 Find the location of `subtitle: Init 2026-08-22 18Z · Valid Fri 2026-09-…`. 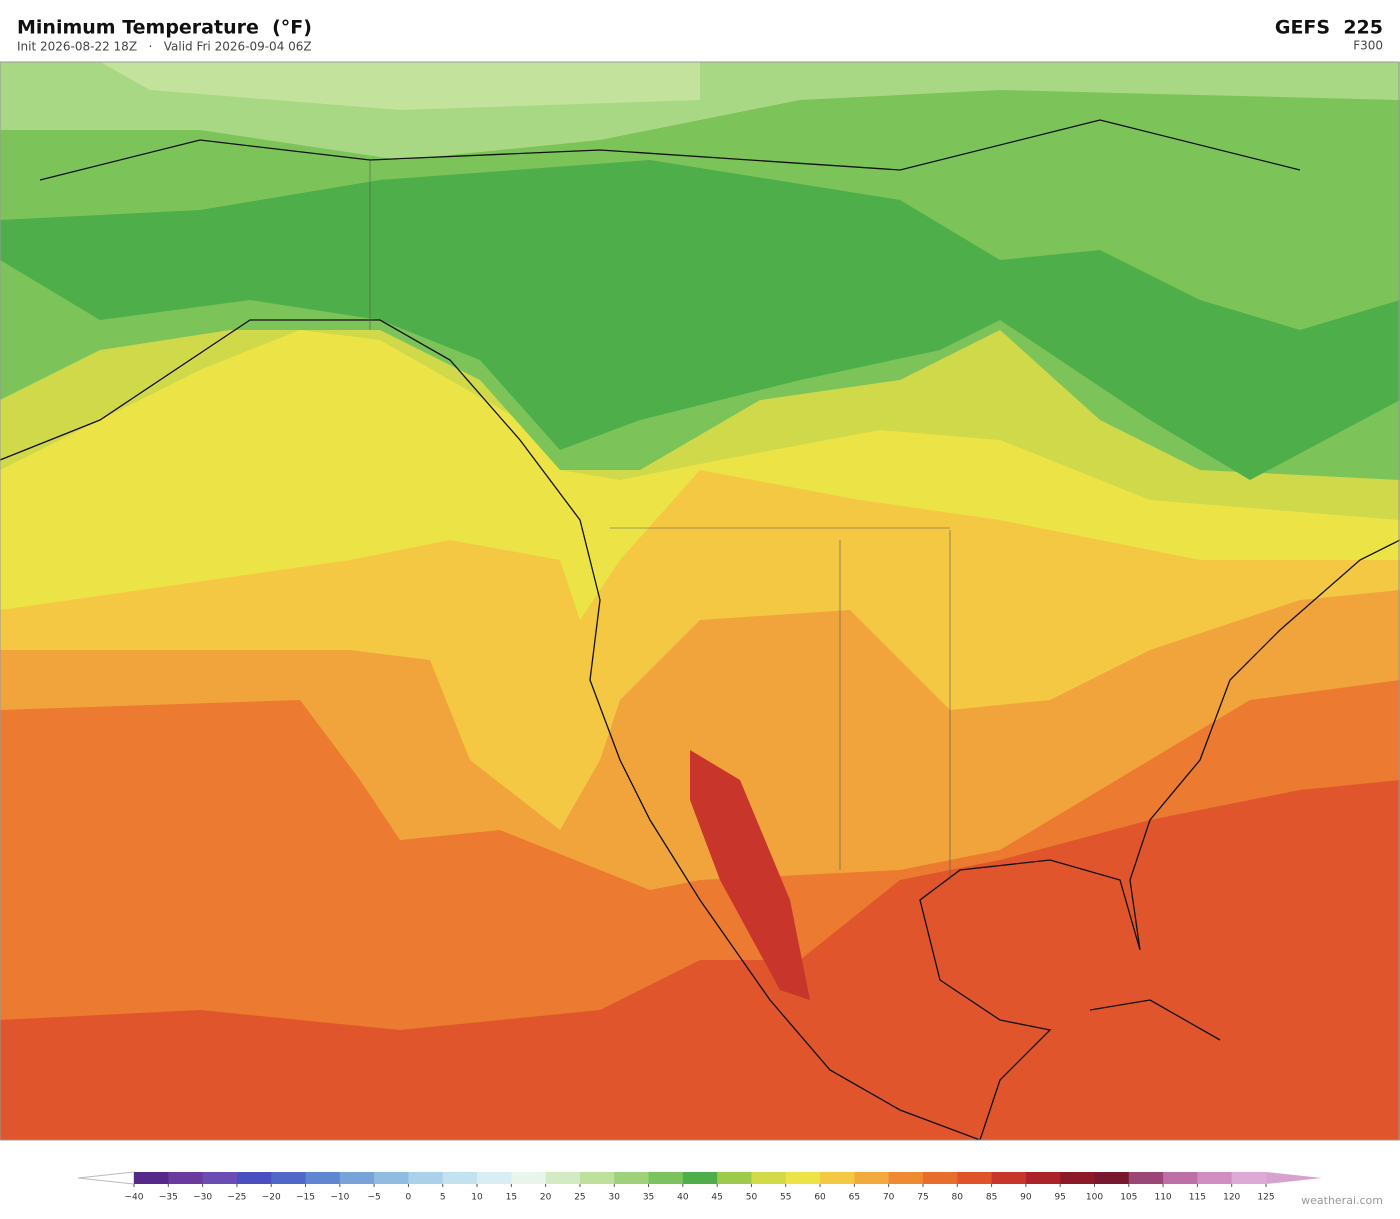

subtitle: Init 2026-08-22 18Z · Valid Fri 2026-09-… is located at coordinates (164, 47).